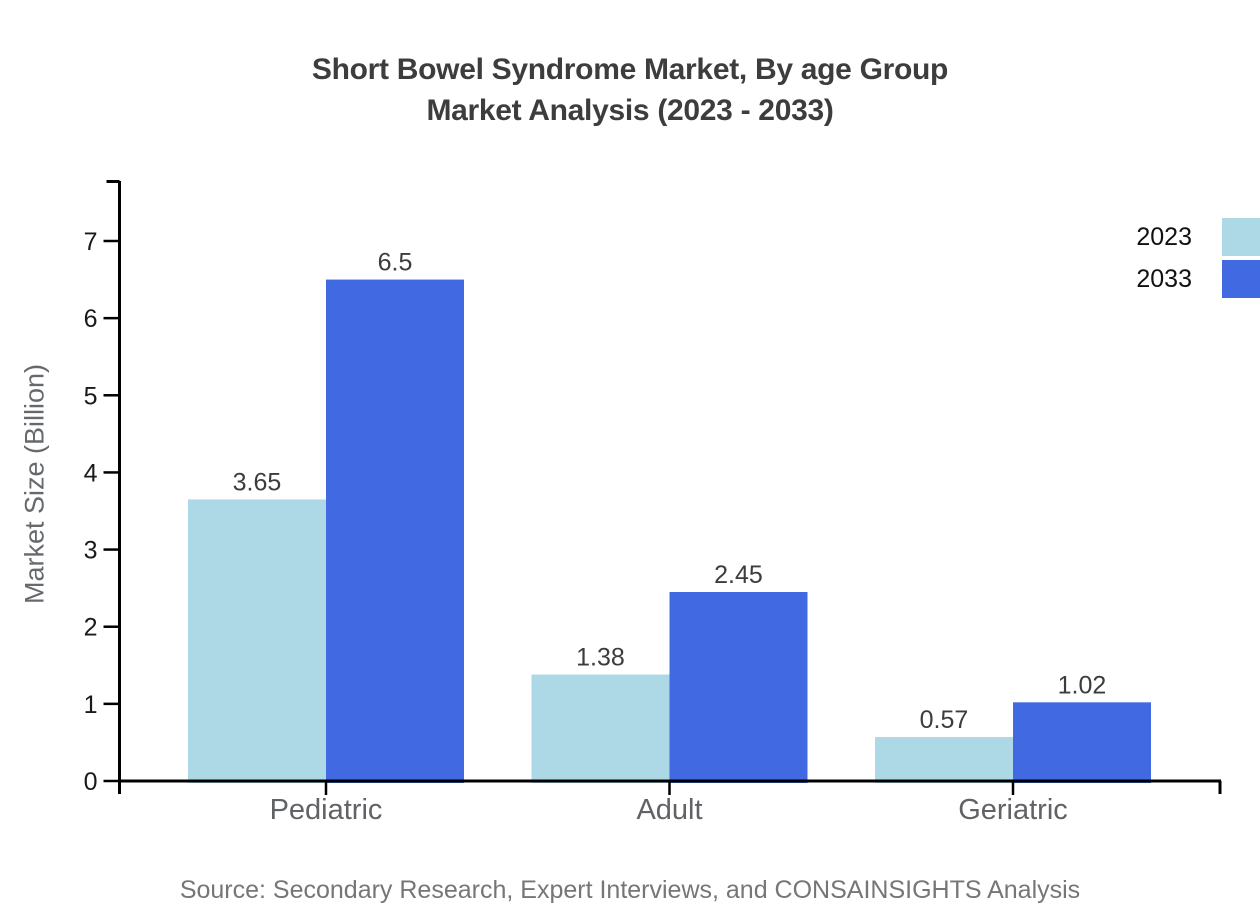  Describe the element at coordinates (600, 728) in the screenshot. I see `bar-2023-adult` at that location.